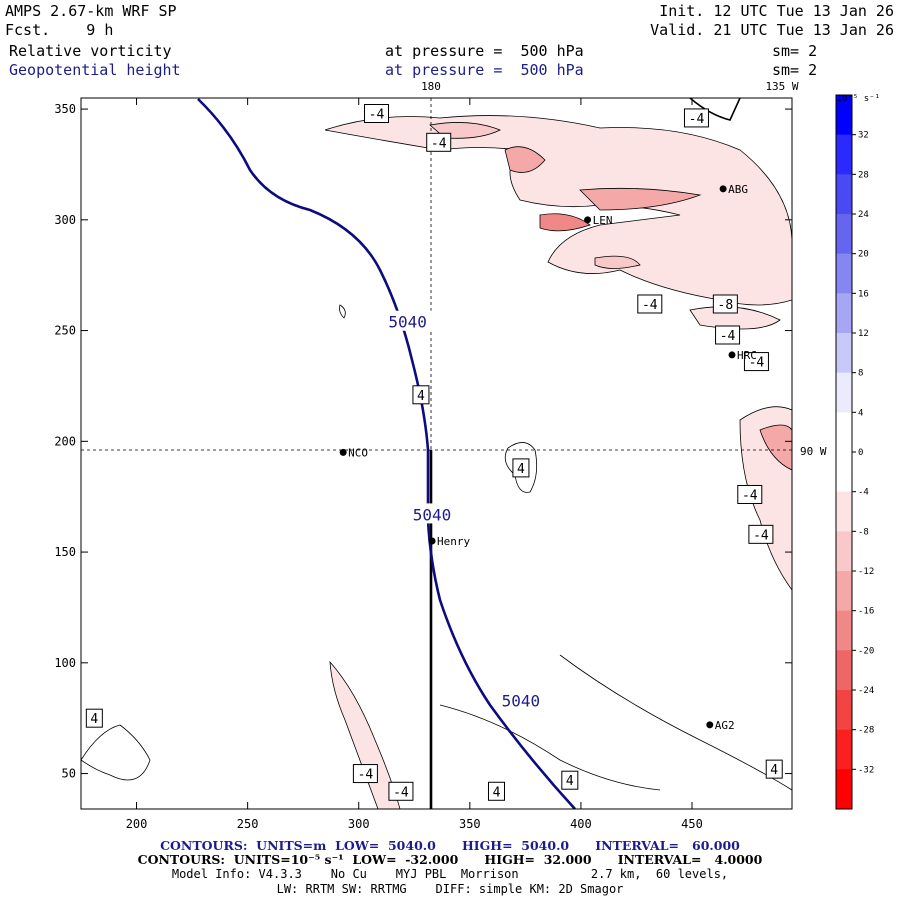  Describe the element at coordinates (90, 51) in the screenshot. I see `field1-name: Relative vorticity` at that location.